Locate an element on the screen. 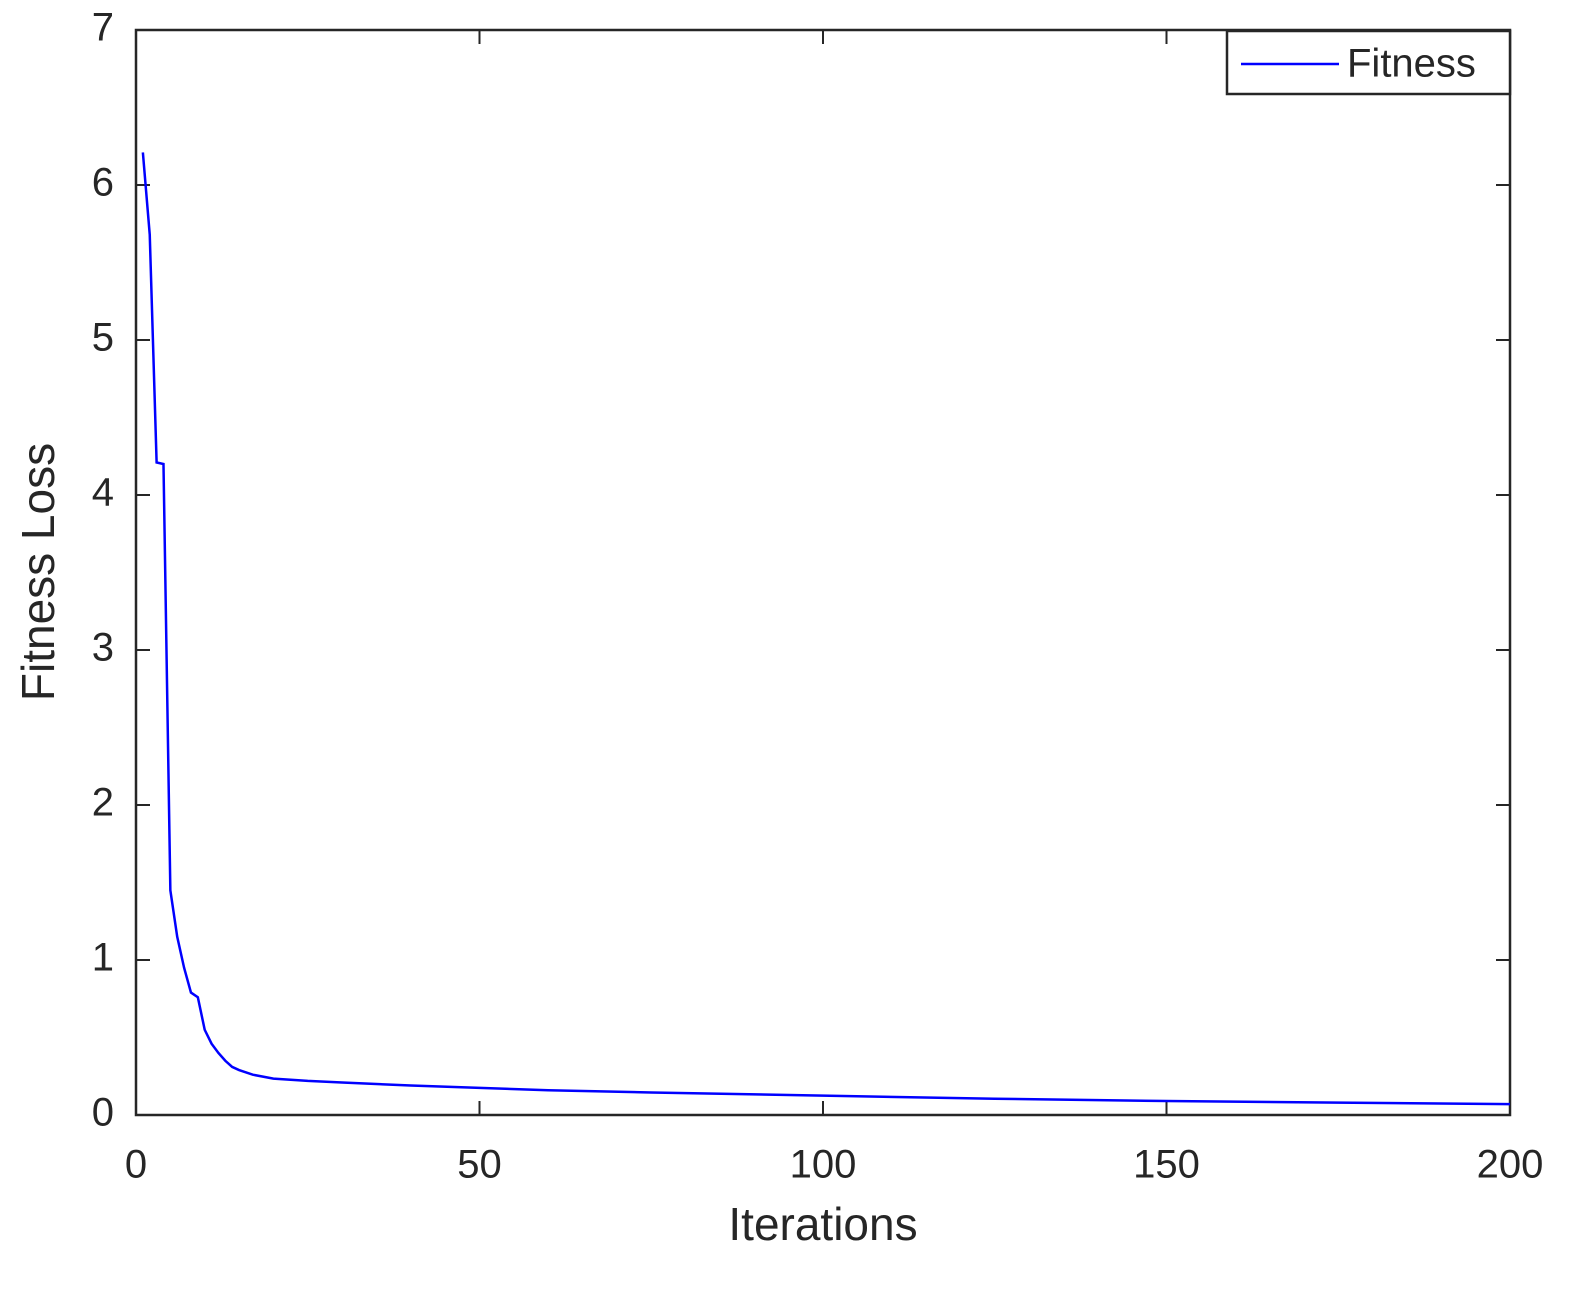 Image resolution: width=1595 pixels, height=1294 pixels. x-tick-label: 200 is located at coordinates (1510, 1165).